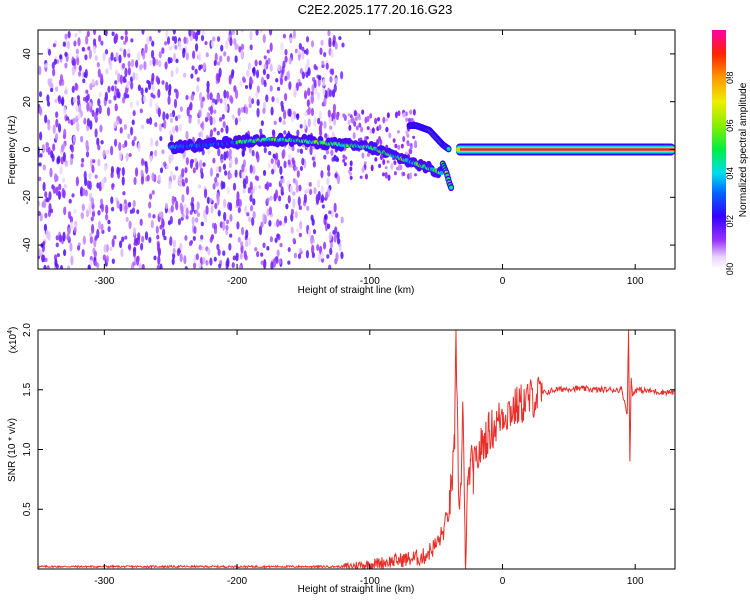  Describe the element at coordinates (10, 332) in the screenshot. I see `snr-multiplier-exp: 4` at that location.